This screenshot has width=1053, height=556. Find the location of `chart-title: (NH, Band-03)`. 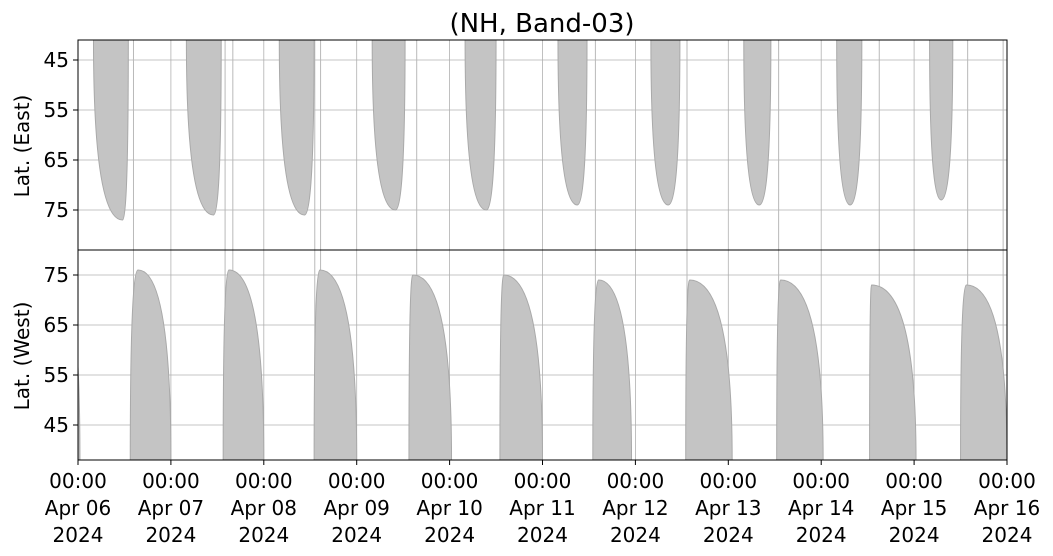

chart-title: (NH, Band-03) is located at coordinates (541, 24).